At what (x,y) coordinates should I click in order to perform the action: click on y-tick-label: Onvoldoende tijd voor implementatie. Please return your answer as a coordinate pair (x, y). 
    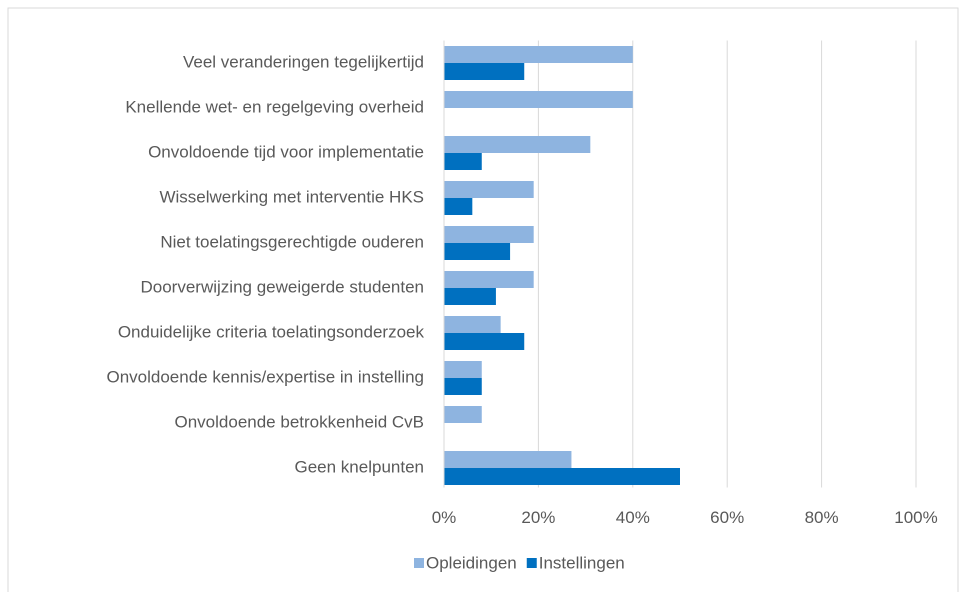
    Looking at the image, I should click on (286, 151).